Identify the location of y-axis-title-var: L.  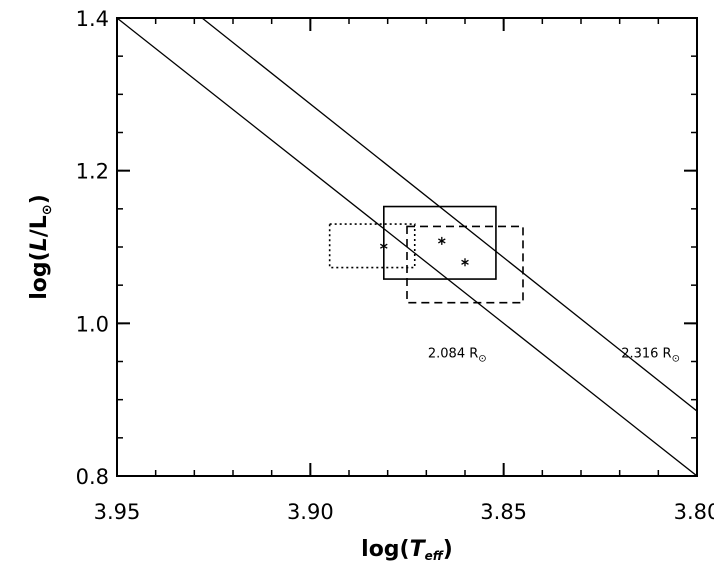
(39, 244).